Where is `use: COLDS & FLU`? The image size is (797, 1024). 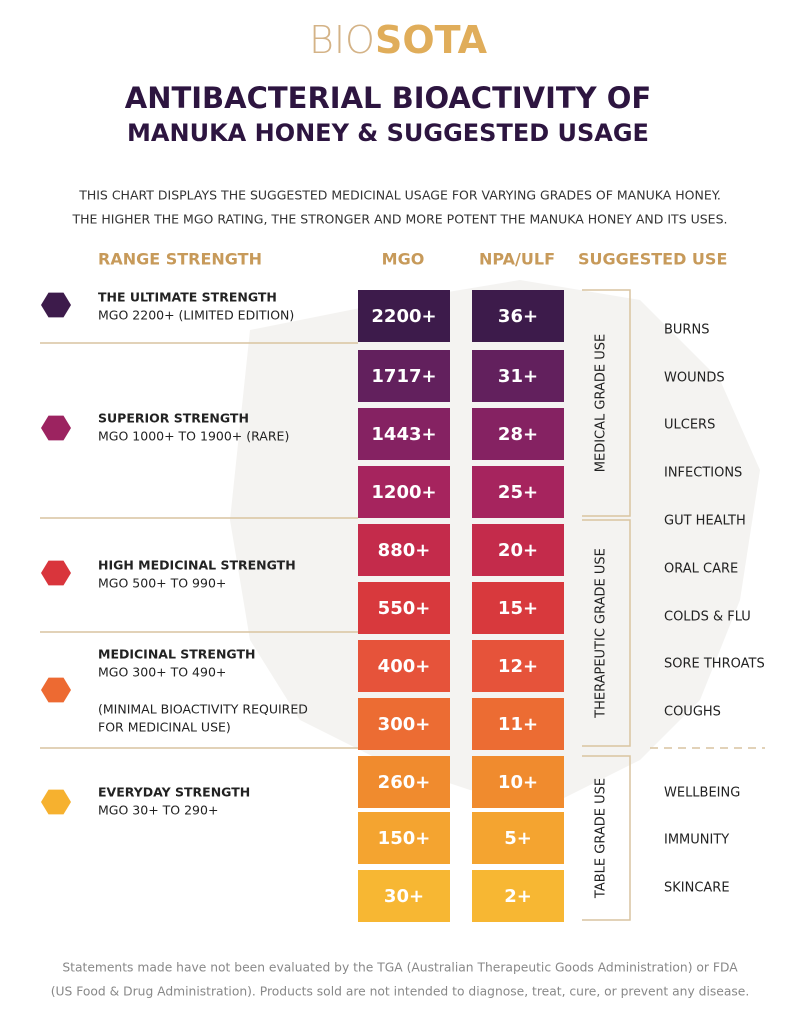
use: COLDS & FLU is located at coordinates (707, 617).